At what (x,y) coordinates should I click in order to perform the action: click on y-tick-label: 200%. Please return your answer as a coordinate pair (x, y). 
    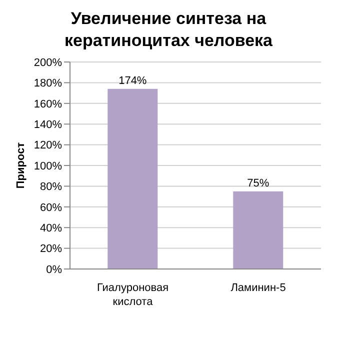
    Looking at the image, I should click on (48, 62).